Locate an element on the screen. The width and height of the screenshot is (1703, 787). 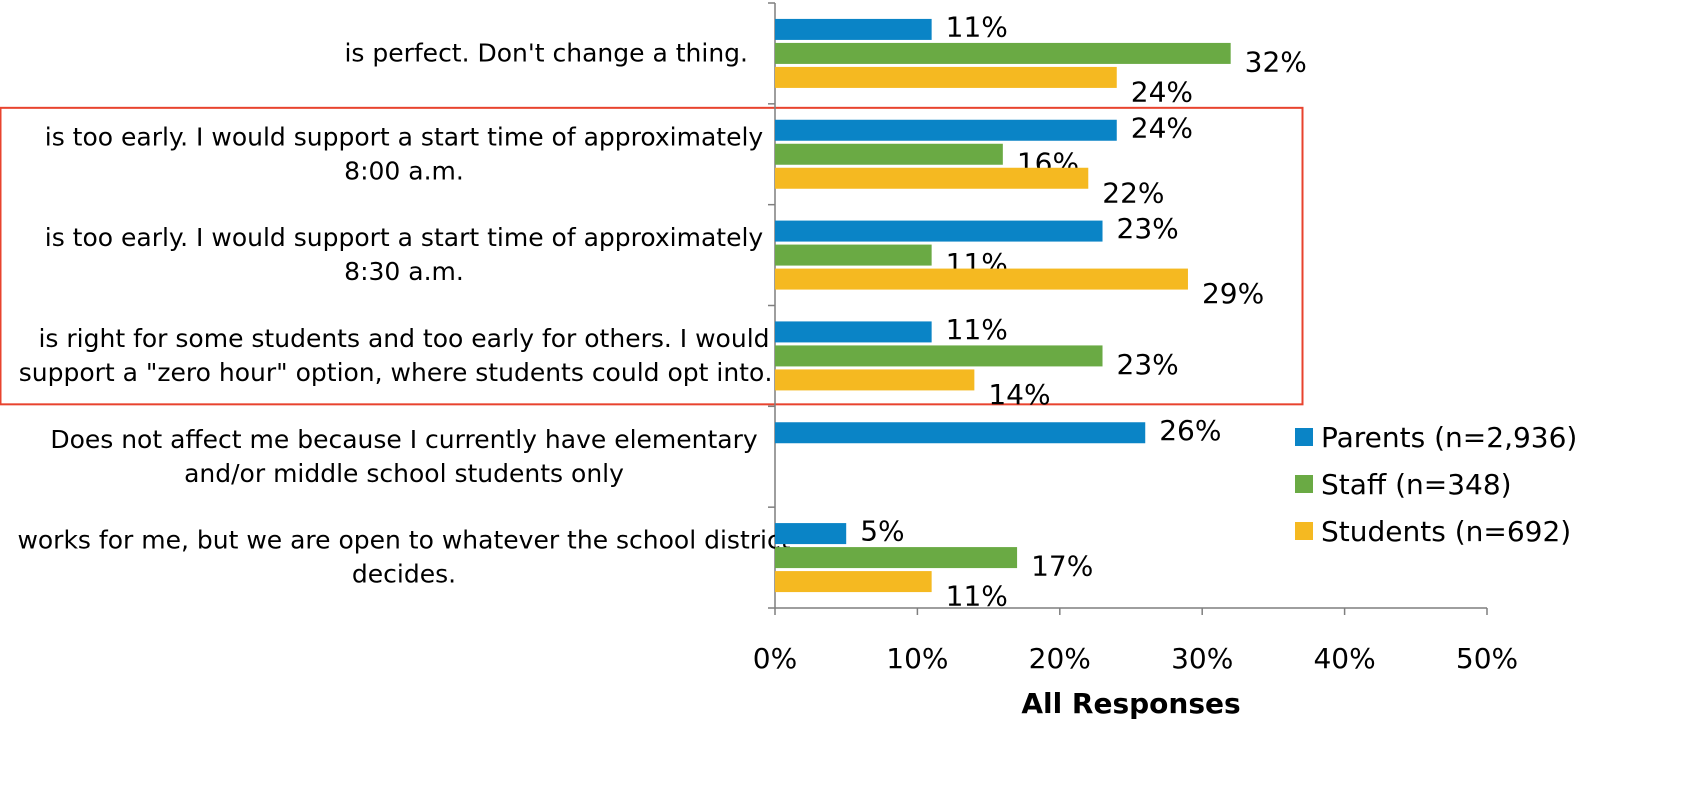
x-axis-title: All Responses is located at coordinates (1130, 703).